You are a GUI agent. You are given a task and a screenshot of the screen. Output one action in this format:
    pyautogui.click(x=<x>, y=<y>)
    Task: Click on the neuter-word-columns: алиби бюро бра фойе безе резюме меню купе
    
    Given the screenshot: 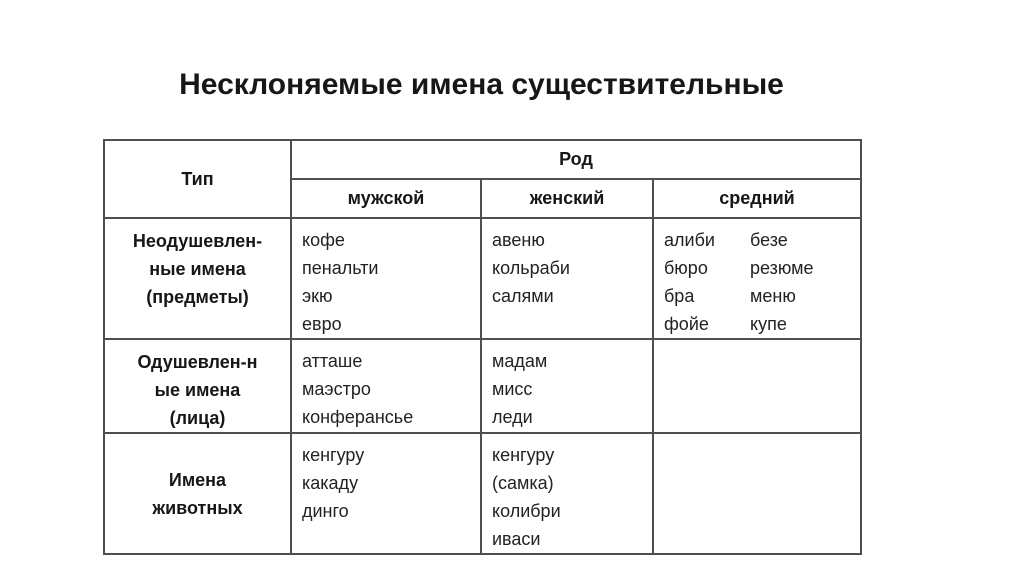 What is the action you would take?
    pyautogui.click(x=759, y=282)
    